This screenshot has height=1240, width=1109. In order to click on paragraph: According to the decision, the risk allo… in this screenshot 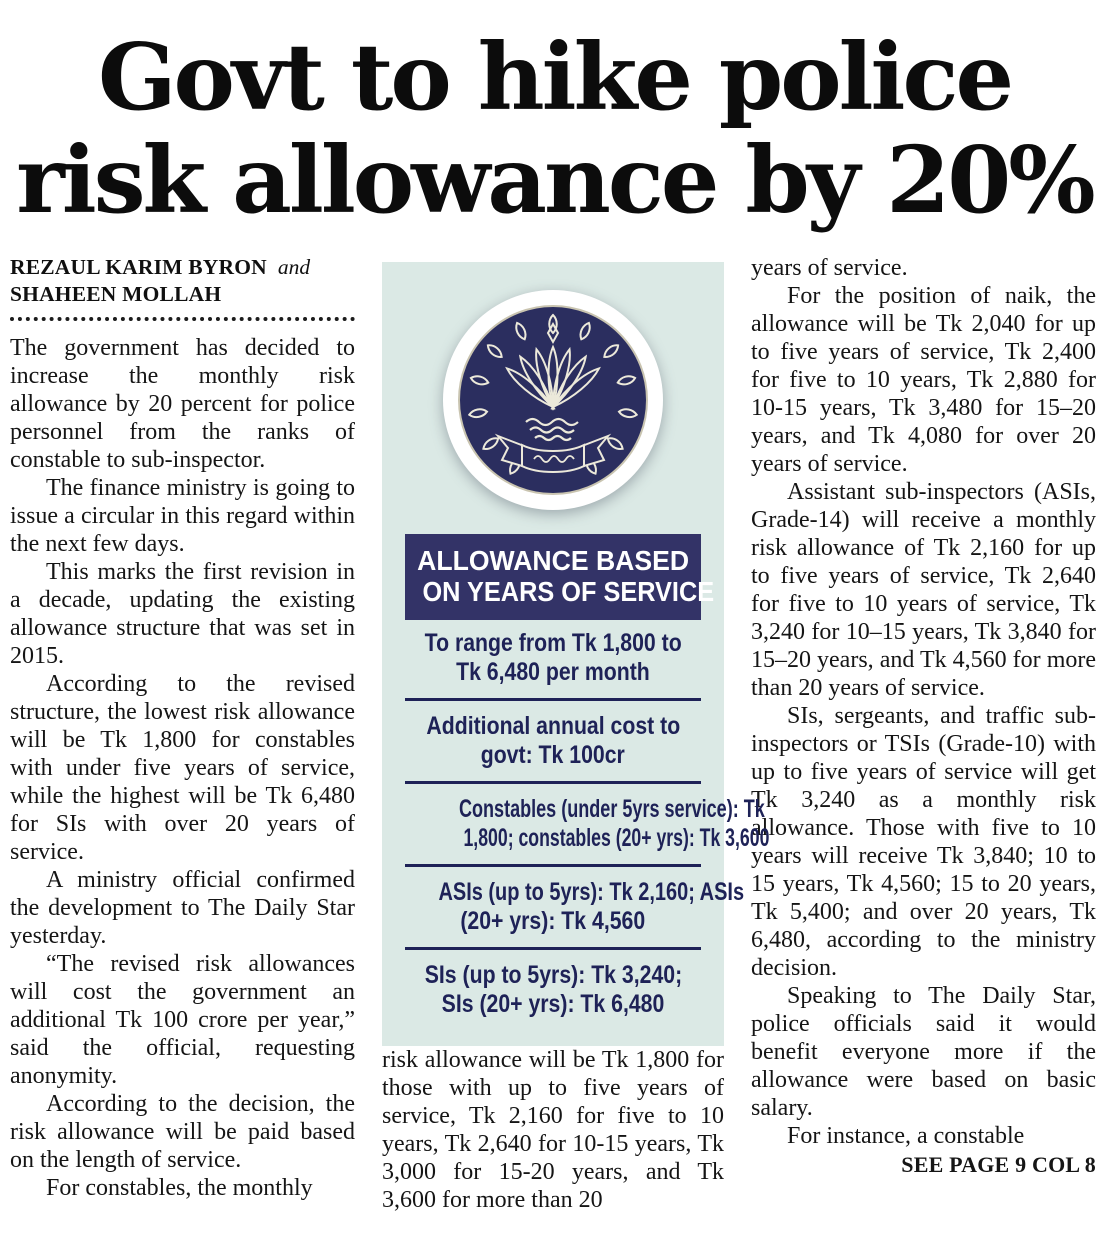, I will do `click(182, 1132)`.